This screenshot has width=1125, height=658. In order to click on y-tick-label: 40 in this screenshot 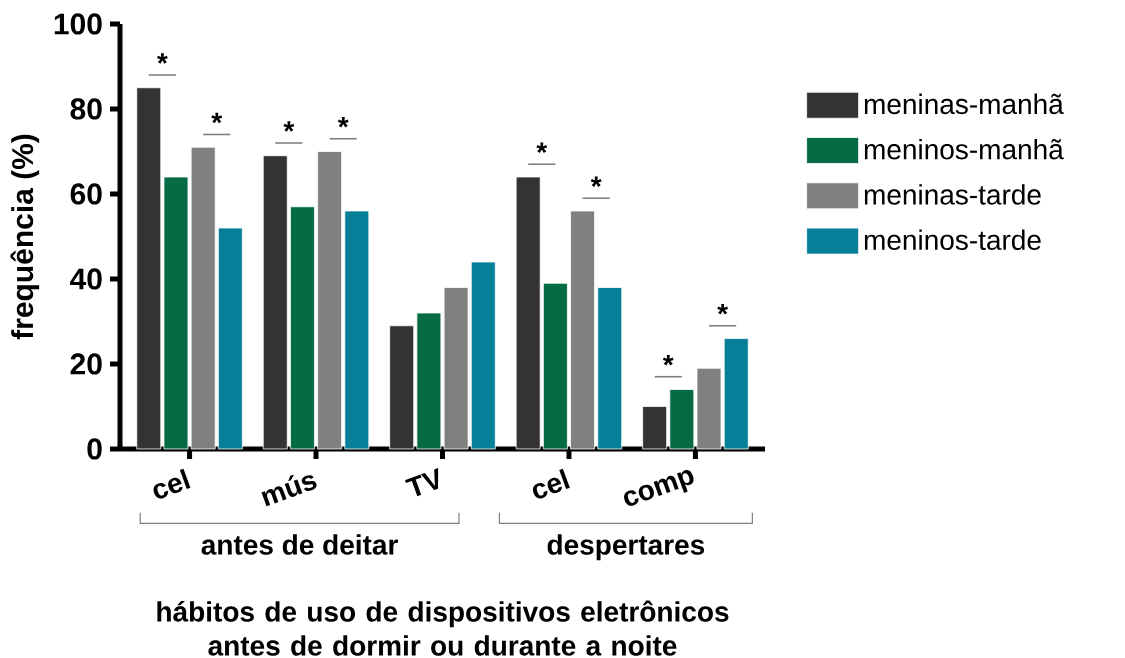, I will do `click(86, 279)`.